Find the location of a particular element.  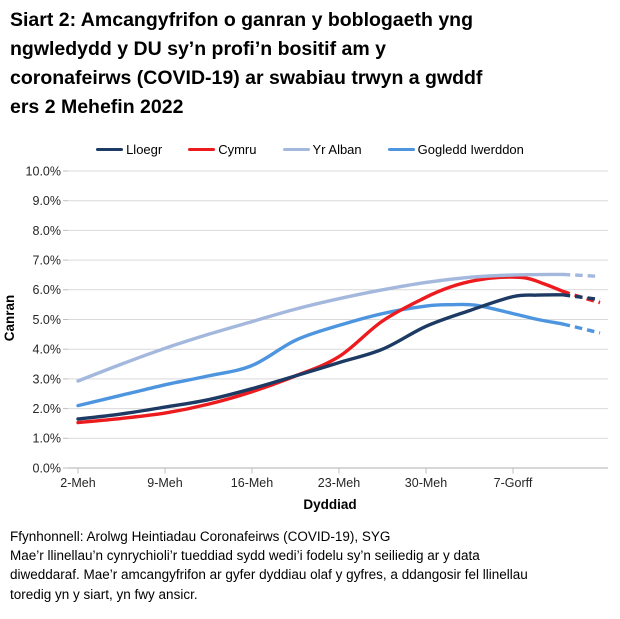

series-line-yr-alban is located at coordinates (320, 327).